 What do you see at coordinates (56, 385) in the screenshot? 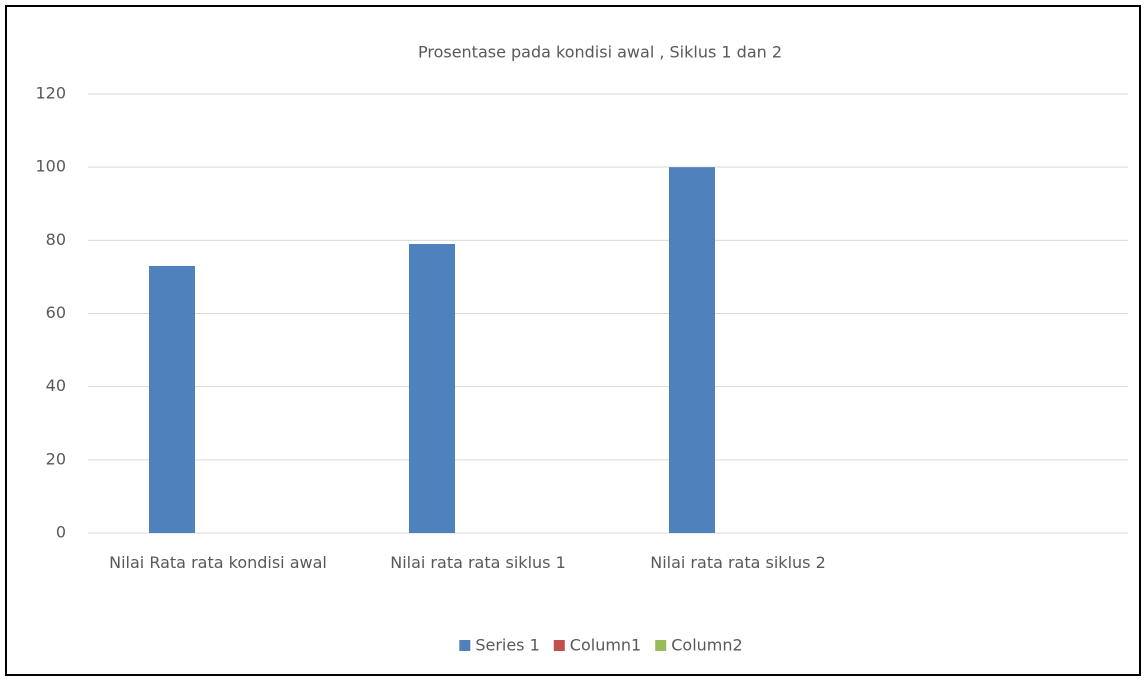
I see `y-tick-label: 40` at bounding box center [56, 385].